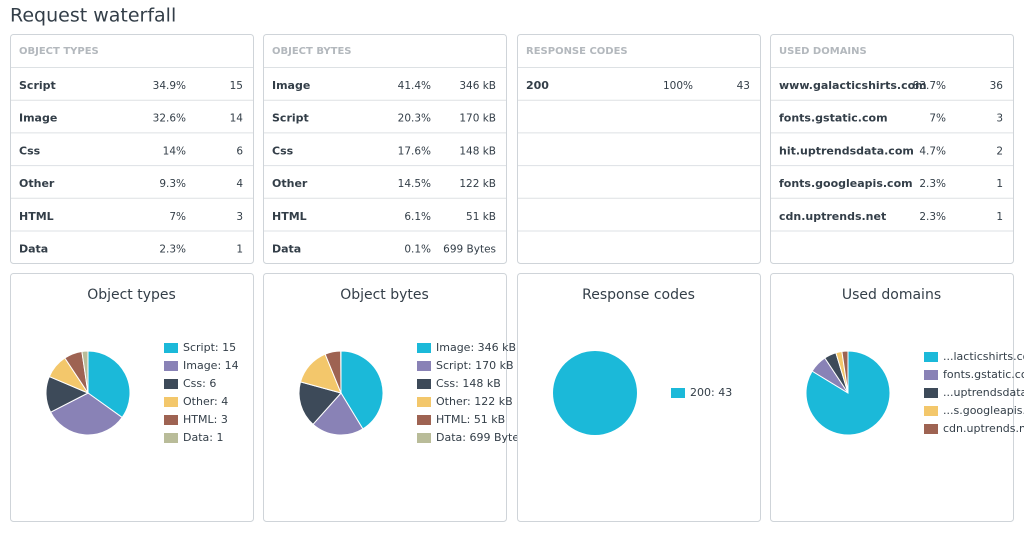 The height and width of the screenshot is (533, 1024). I want to click on legend-label: Other: 122 kB, so click(474, 401).